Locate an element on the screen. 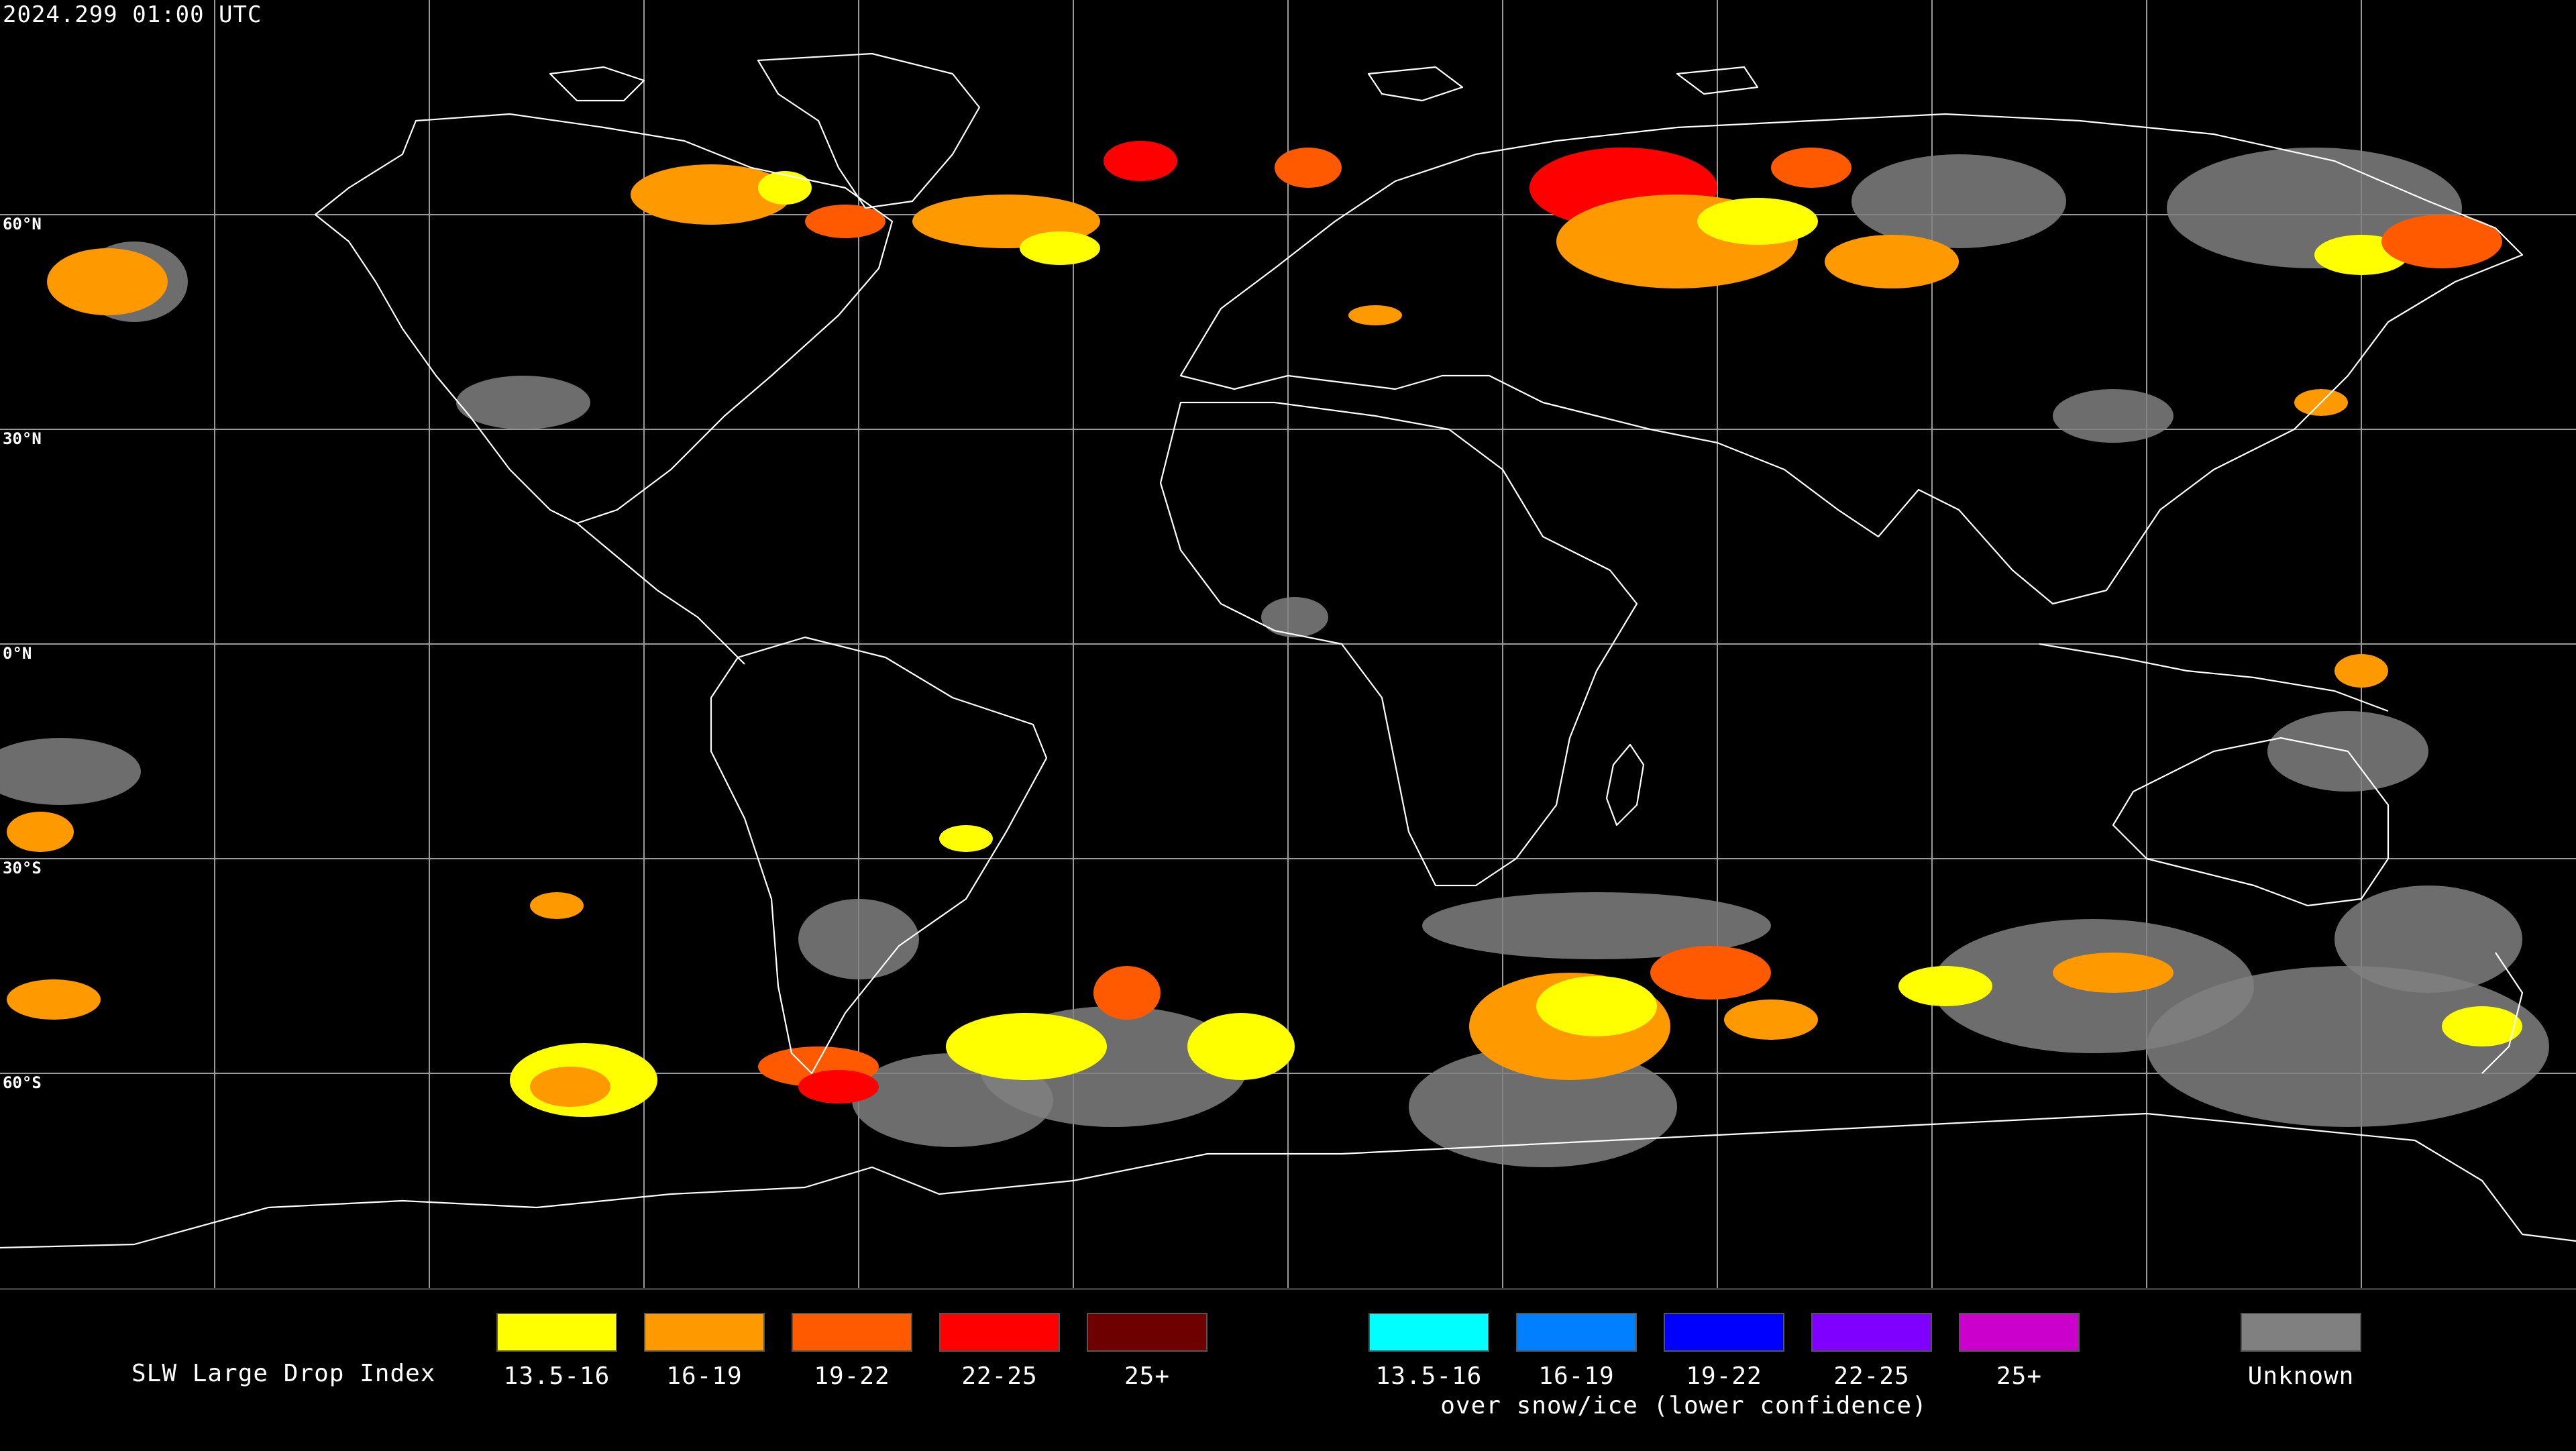 The width and height of the screenshot is (2576, 1451). legend-bar is located at coordinates (1288, 1369).